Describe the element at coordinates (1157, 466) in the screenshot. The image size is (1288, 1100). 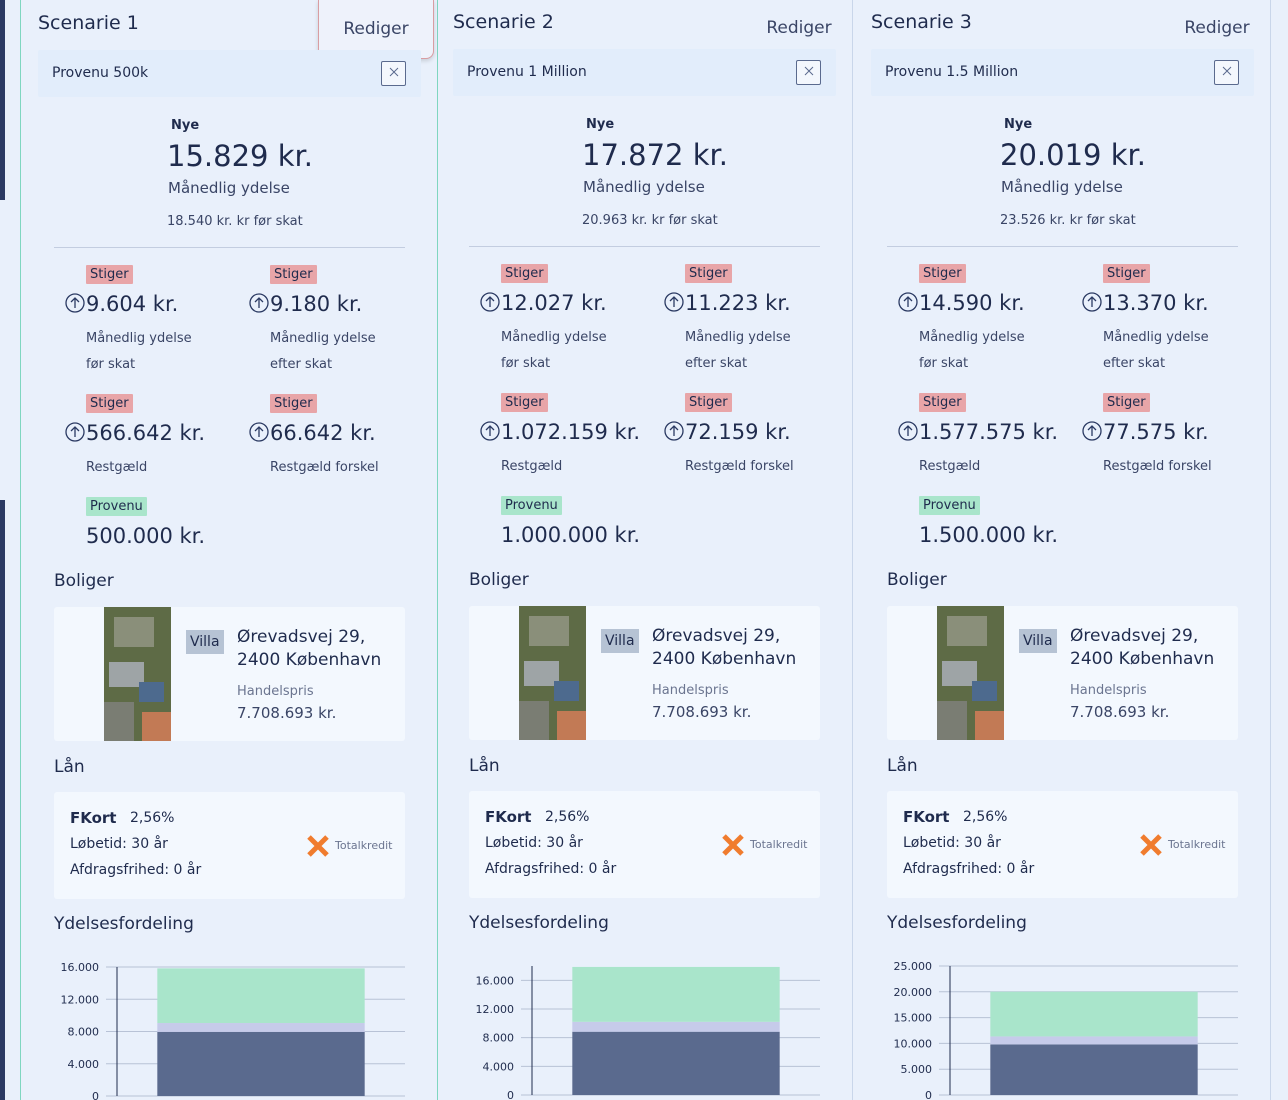
I see `stat-label: Restgæld forskel` at that location.